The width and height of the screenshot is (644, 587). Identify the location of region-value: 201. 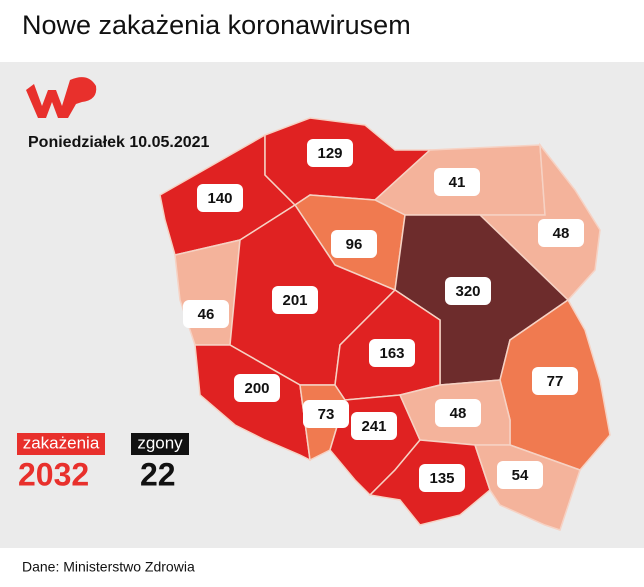
(294, 300).